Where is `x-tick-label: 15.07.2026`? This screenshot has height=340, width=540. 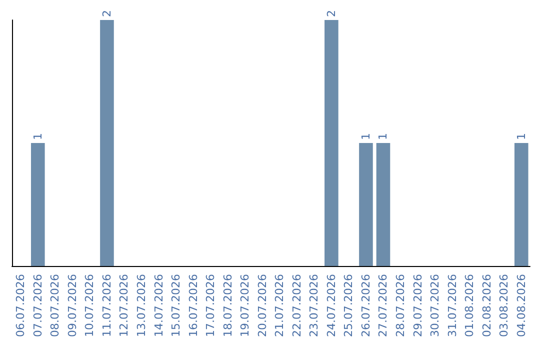
x-tick-label: 15.07.2026 is located at coordinates (176, 306).